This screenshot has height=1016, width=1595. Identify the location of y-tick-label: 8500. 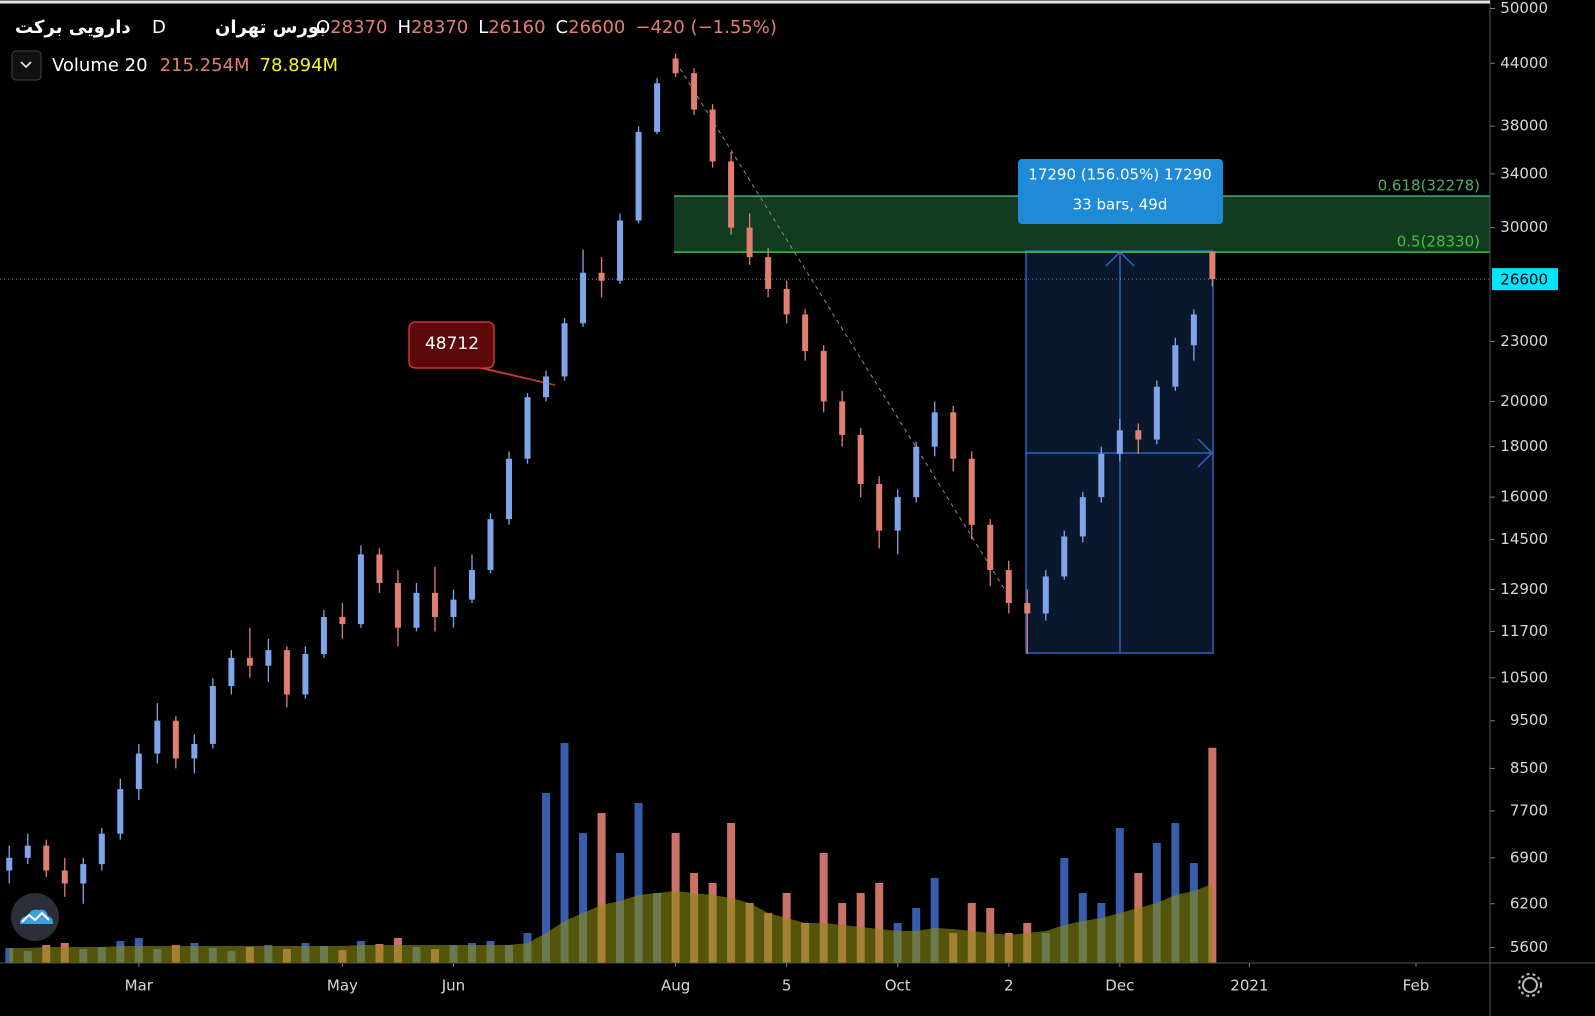
(1529, 768).